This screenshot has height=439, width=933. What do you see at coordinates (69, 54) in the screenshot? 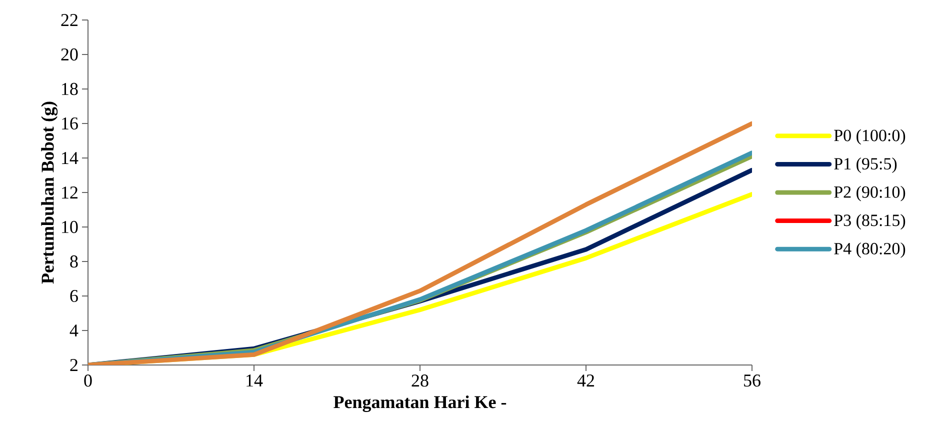
I see `y-tick-label: 20` at bounding box center [69, 54].